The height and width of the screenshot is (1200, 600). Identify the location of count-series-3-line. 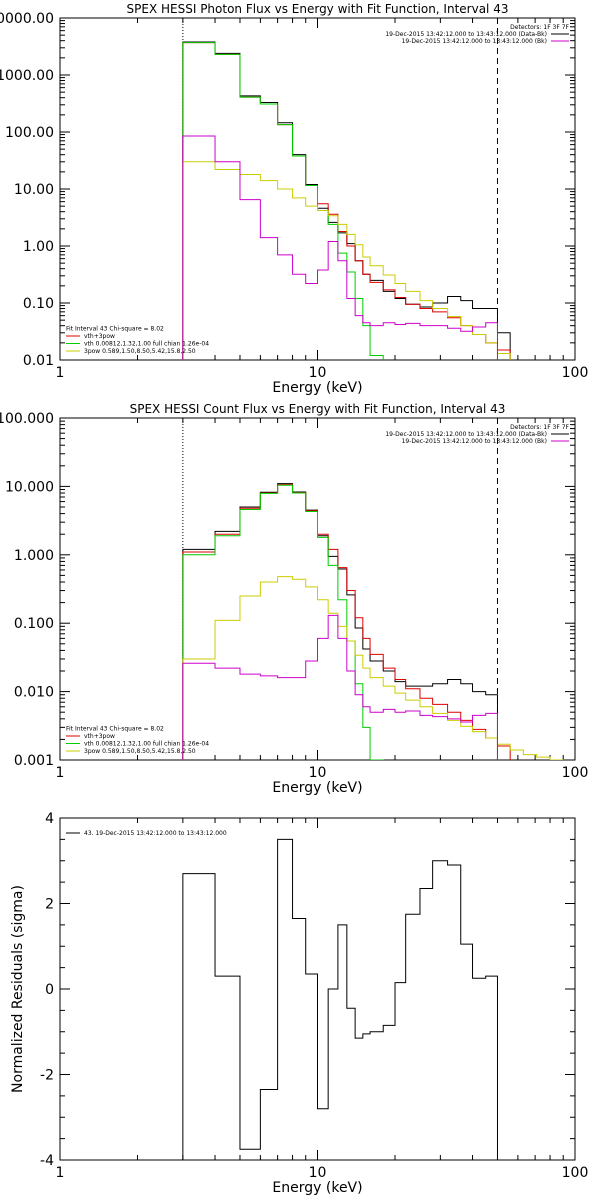
(373, 668).